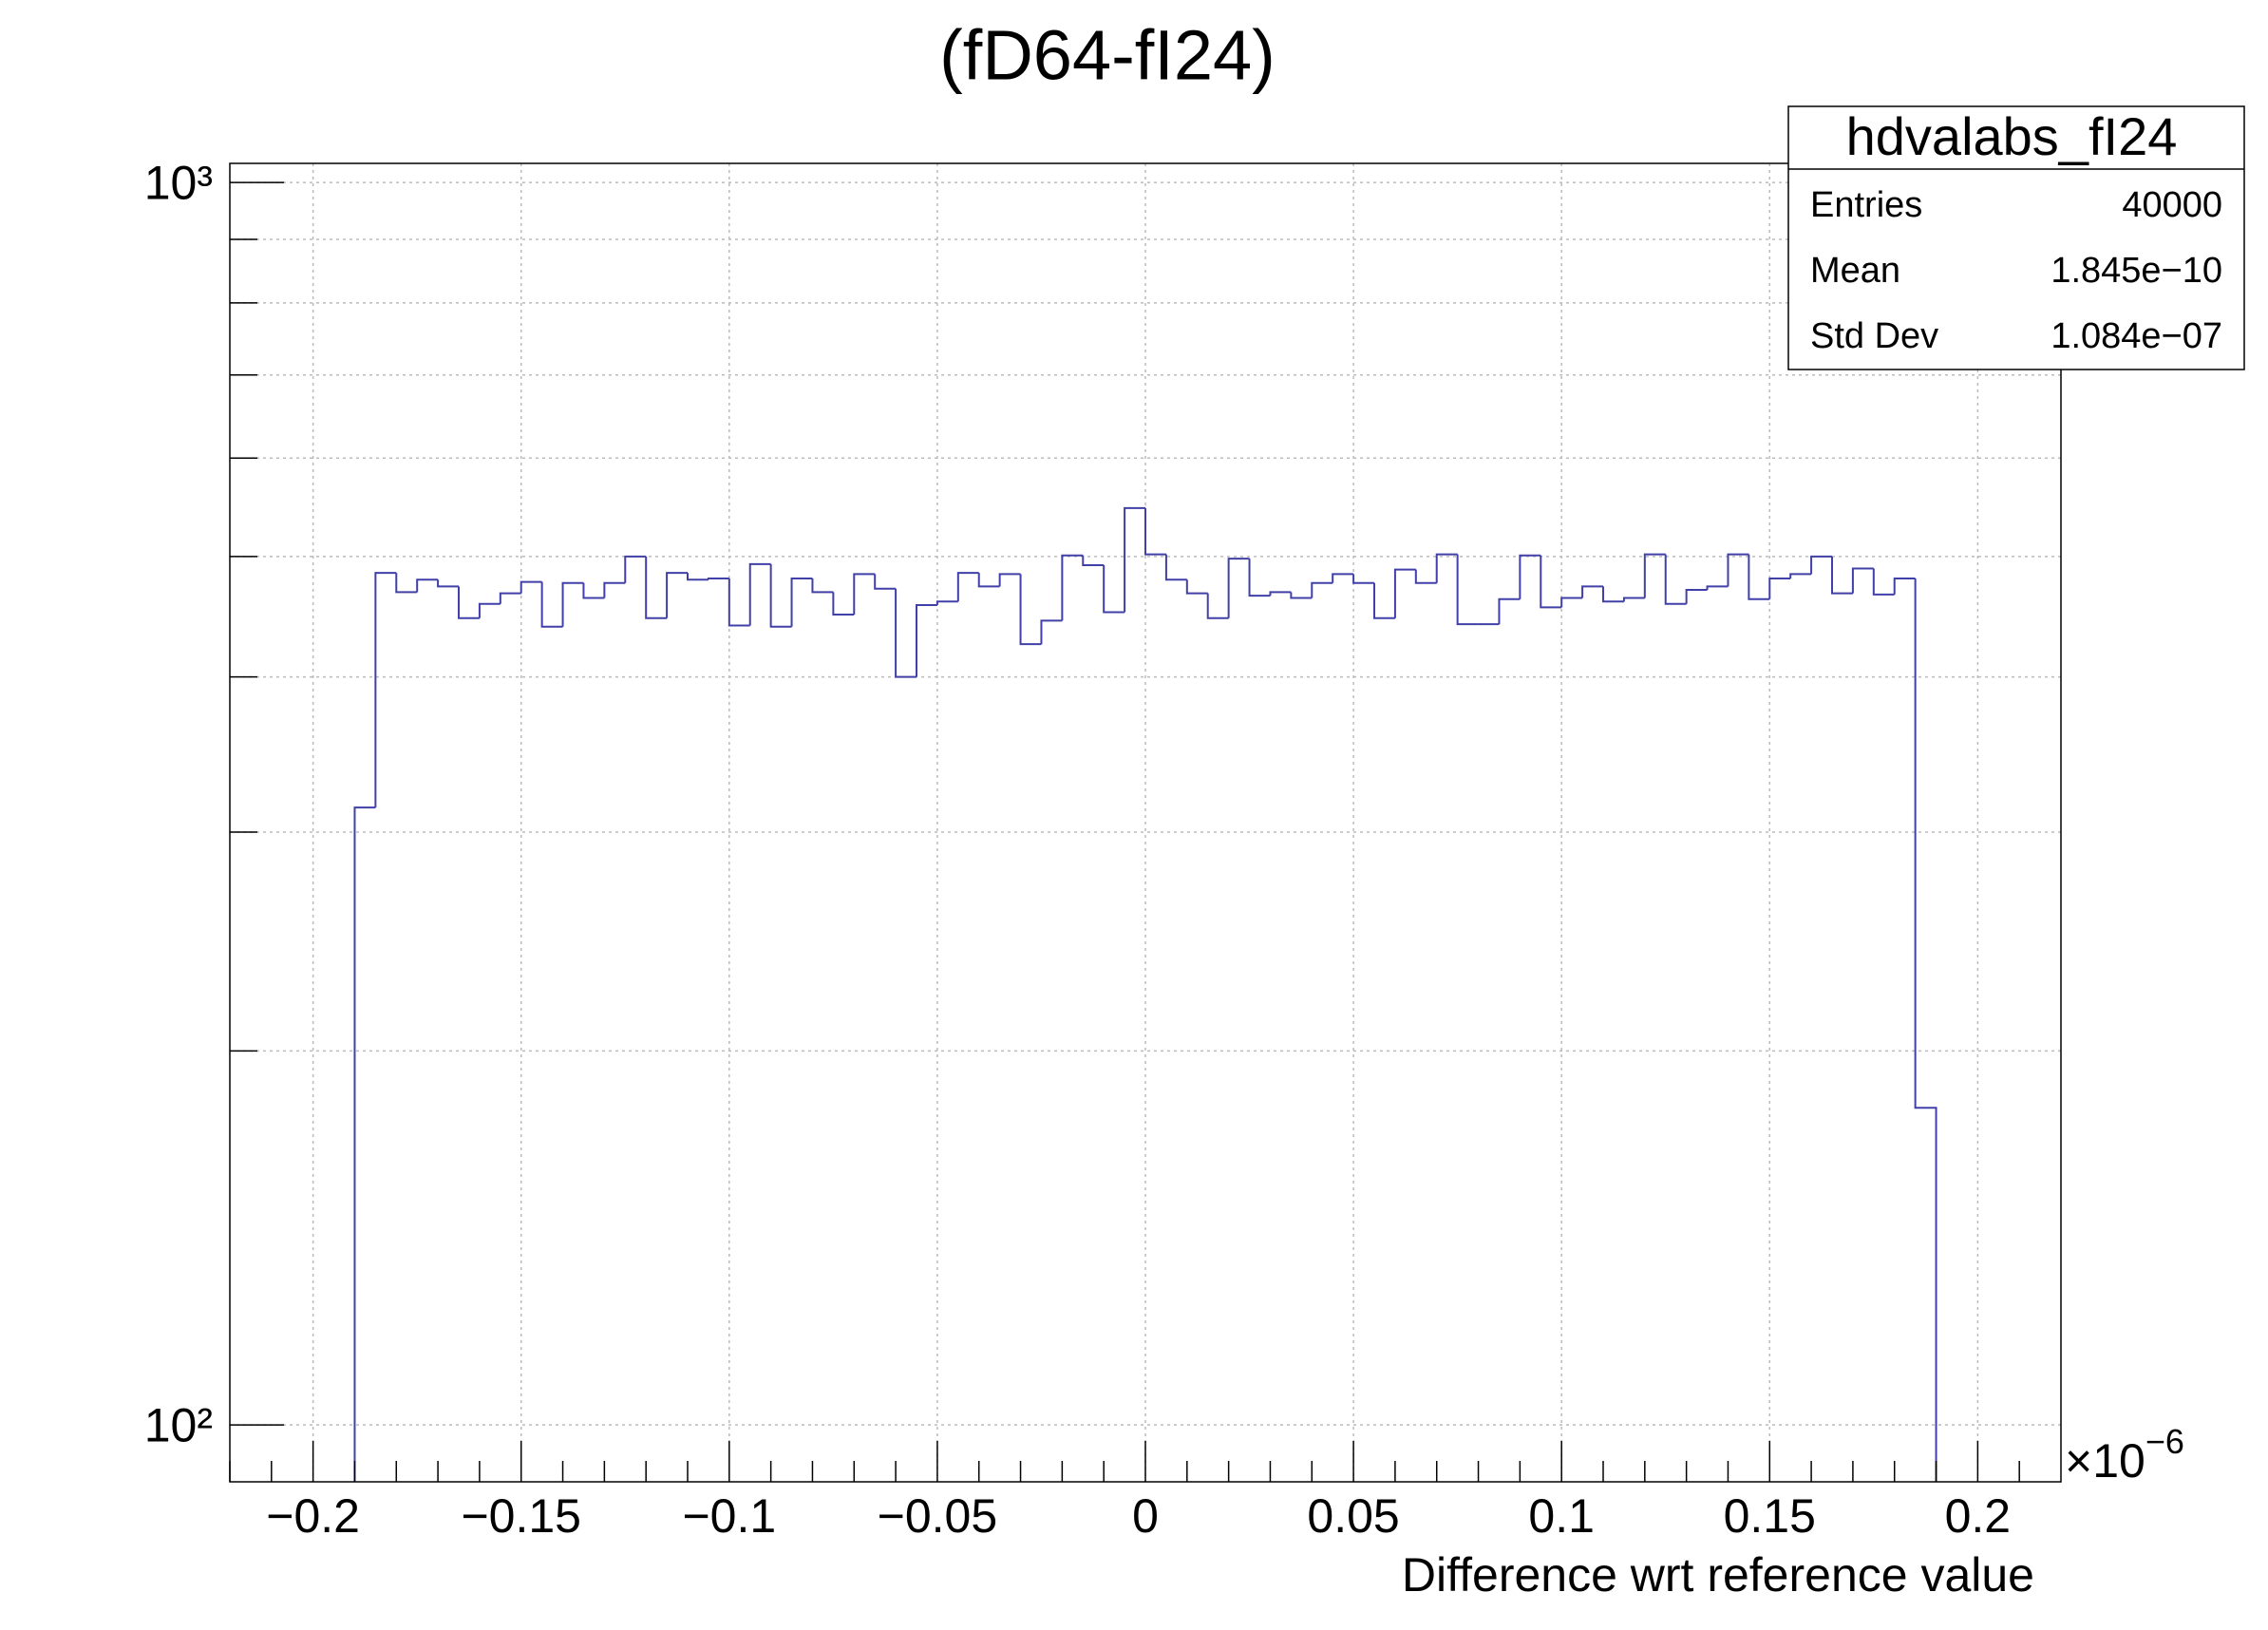  Describe the element at coordinates (2137, 271) in the screenshot. I see `stats-value: 1.845e−10` at that location.